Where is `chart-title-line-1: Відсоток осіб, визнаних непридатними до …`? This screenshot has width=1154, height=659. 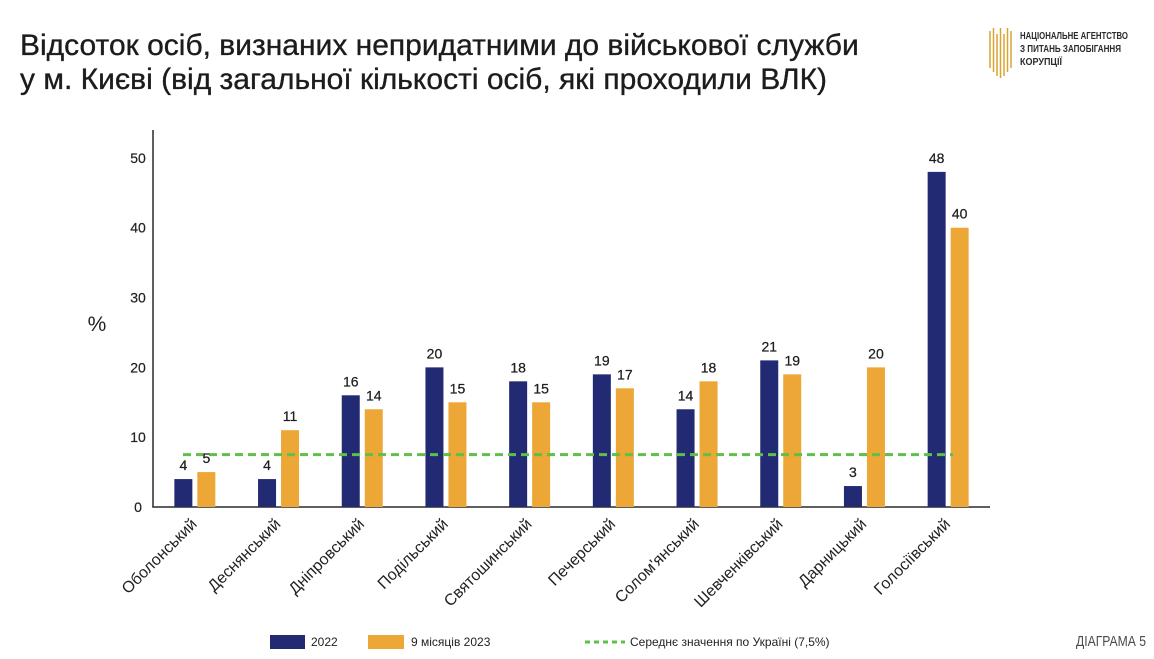 chart-title-line-1: Відсоток осіб, визнаних непридатними до … is located at coordinates (439, 45).